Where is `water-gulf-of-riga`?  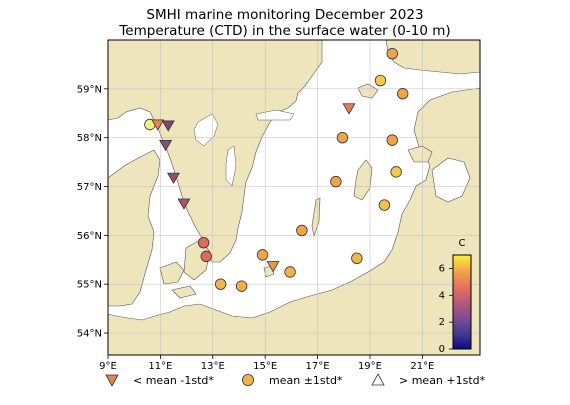
water-gulf-of-riga is located at coordinates (451, 180).